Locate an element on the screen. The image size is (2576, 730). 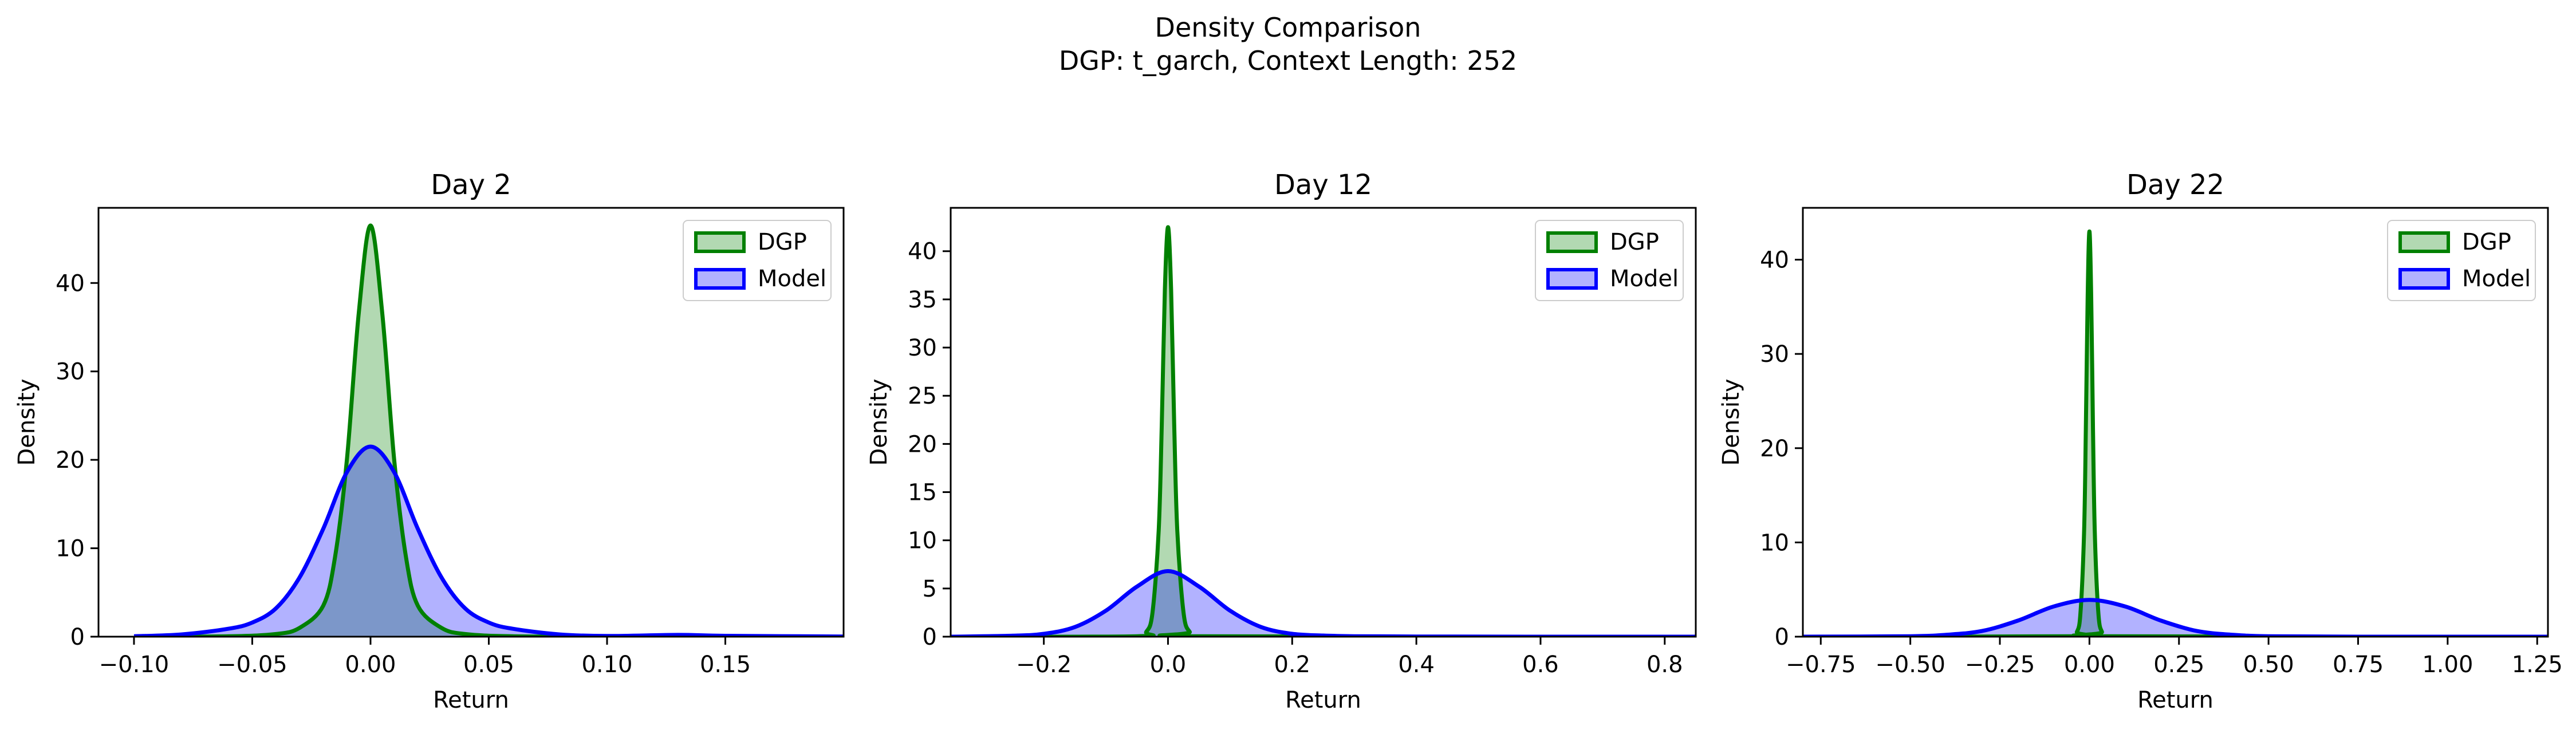
x-tick-label: 0.8 is located at coordinates (1665, 665).